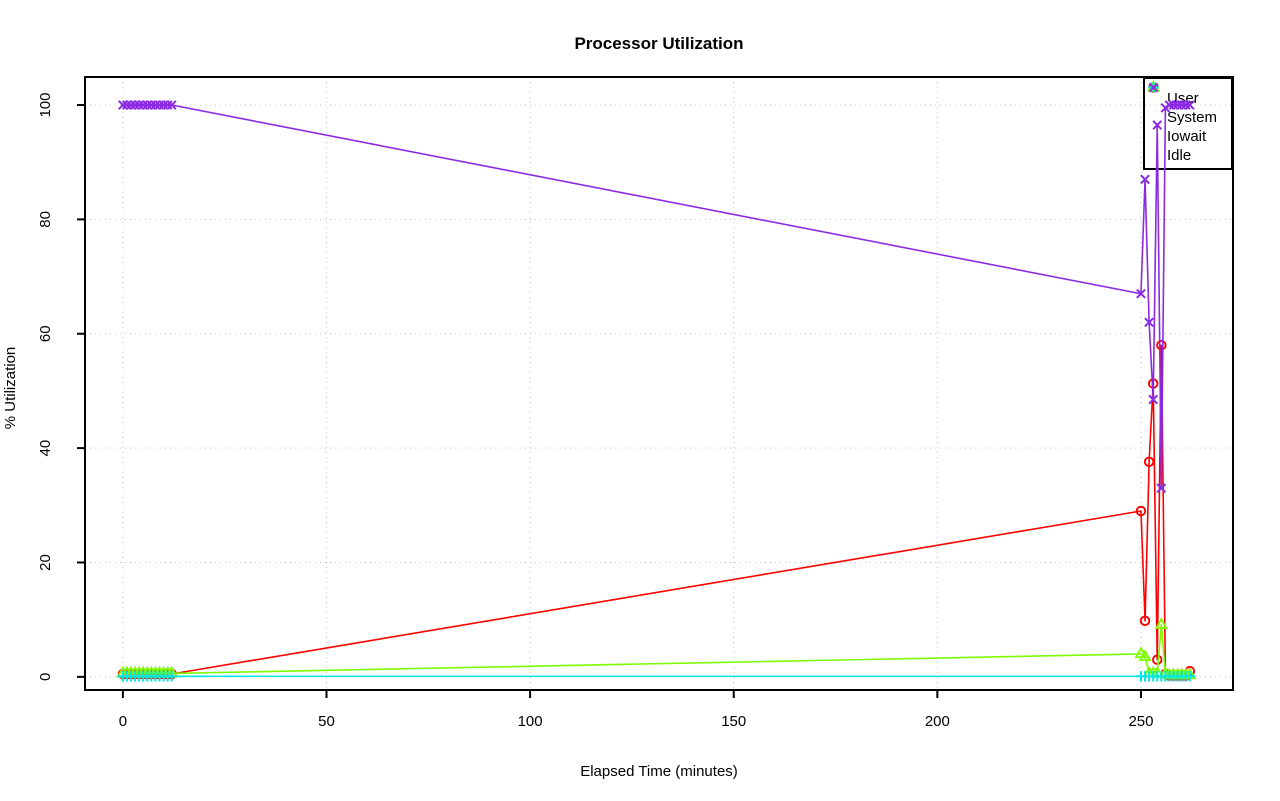  What do you see at coordinates (45, 677) in the screenshot?
I see `y-tick-label: 0` at bounding box center [45, 677].